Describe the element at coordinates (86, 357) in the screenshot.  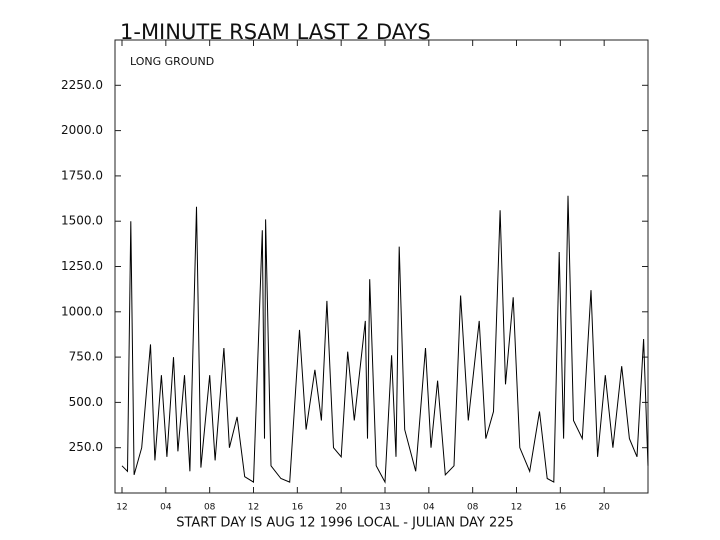
I see `y-tick-label: 750.0` at that location.